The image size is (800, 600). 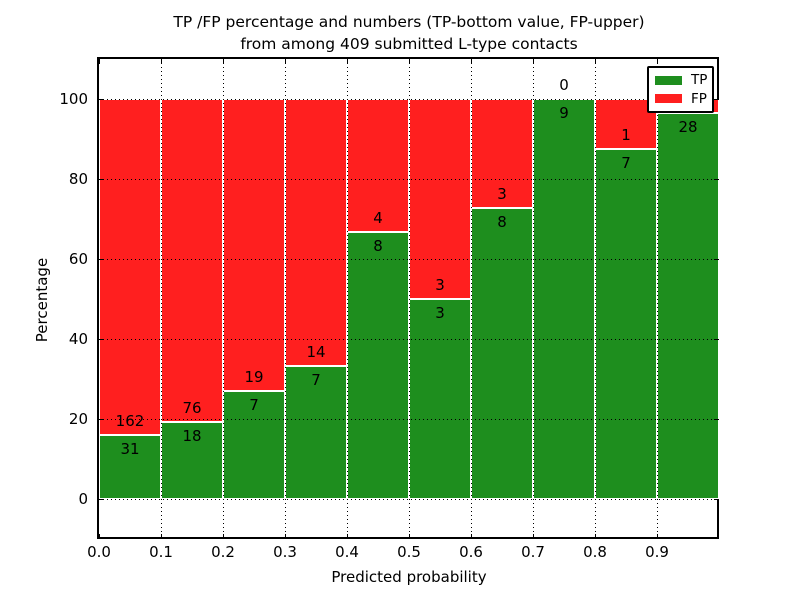 What do you see at coordinates (502, 194) in the screenshot?
I see `fp-count-label: 3` at bounding box center [502, 194].